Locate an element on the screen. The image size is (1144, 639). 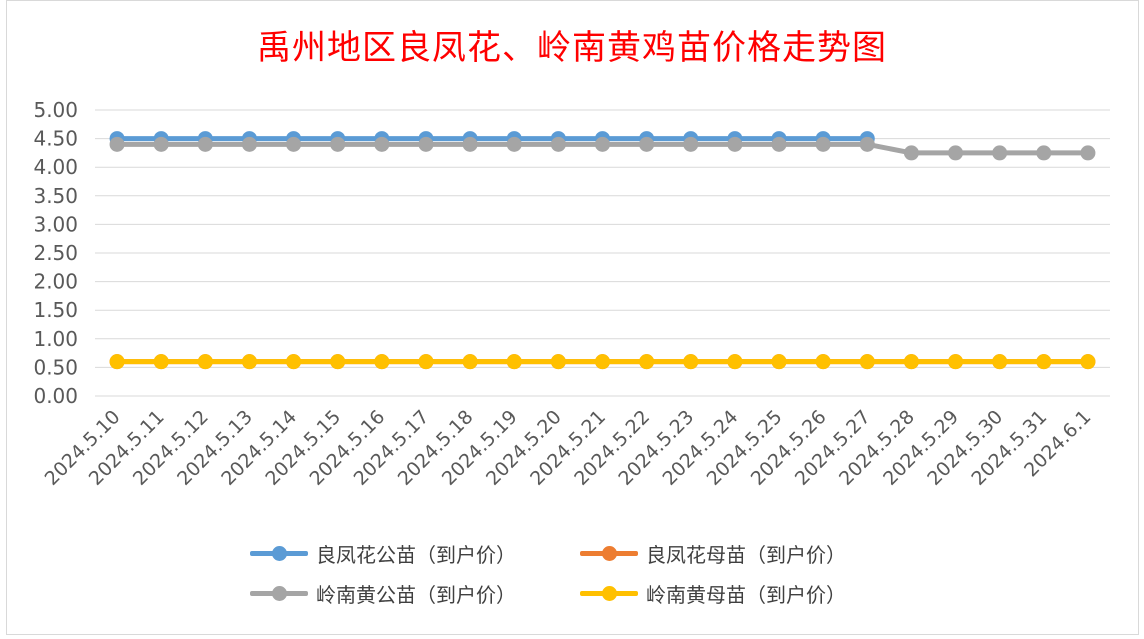
legend-label: 良凤花公苗（到户价） is located at coordinates (416, 554).